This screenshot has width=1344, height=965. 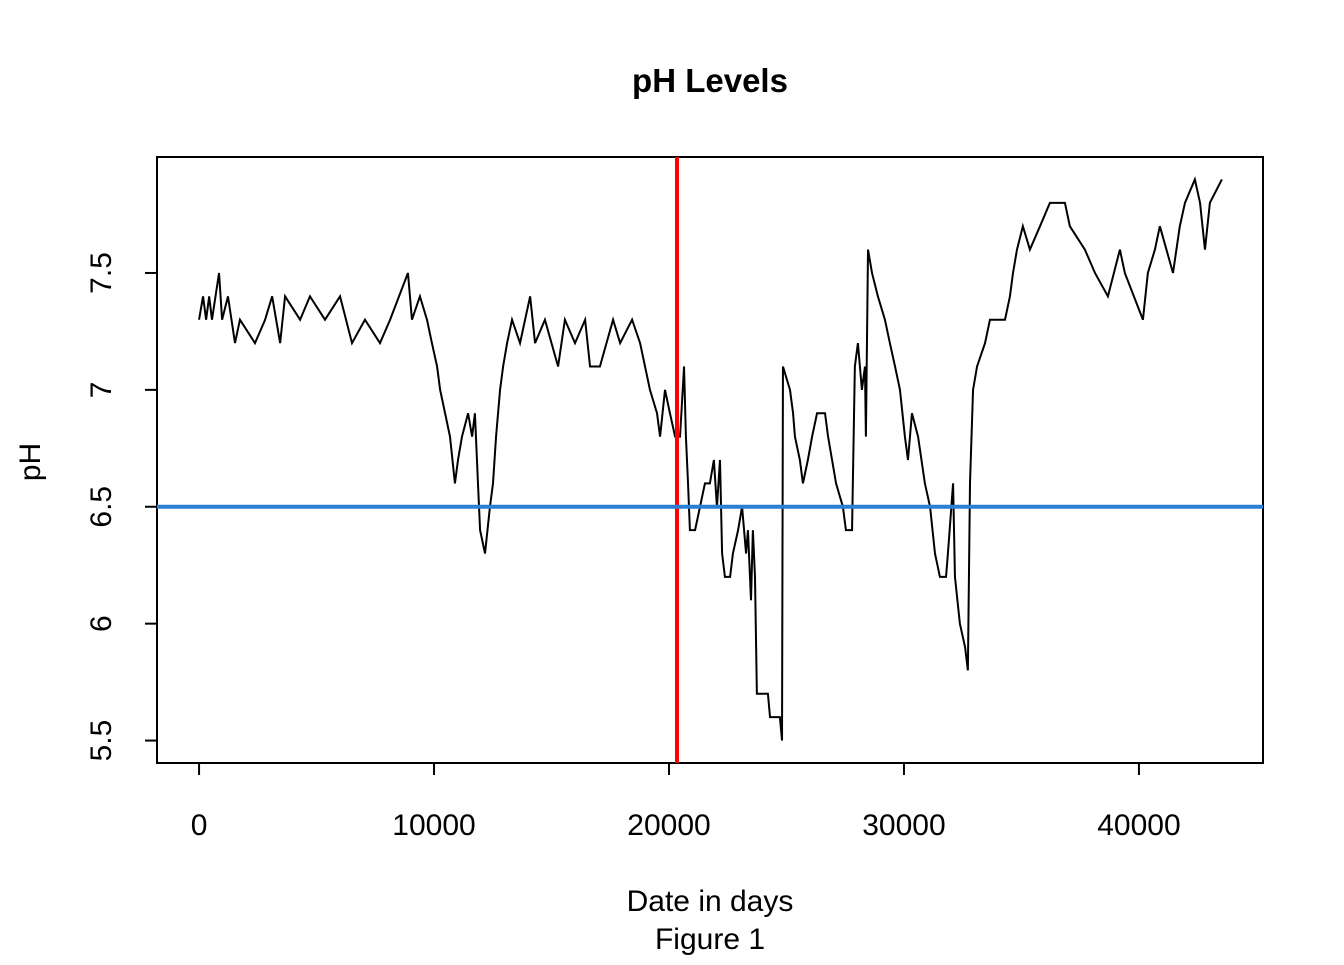 What do you see at coordinates (433, 825) in the screenshot?
I see `x-tick-label: 10000` at bounding box center [433, 825].